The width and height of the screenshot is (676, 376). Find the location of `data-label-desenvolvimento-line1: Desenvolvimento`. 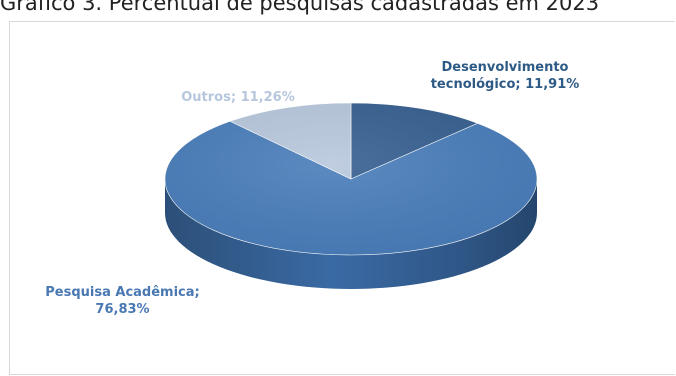

data-label-desenvolvimento-line1: Desenvolvimento is located at coordinates (505, 67).